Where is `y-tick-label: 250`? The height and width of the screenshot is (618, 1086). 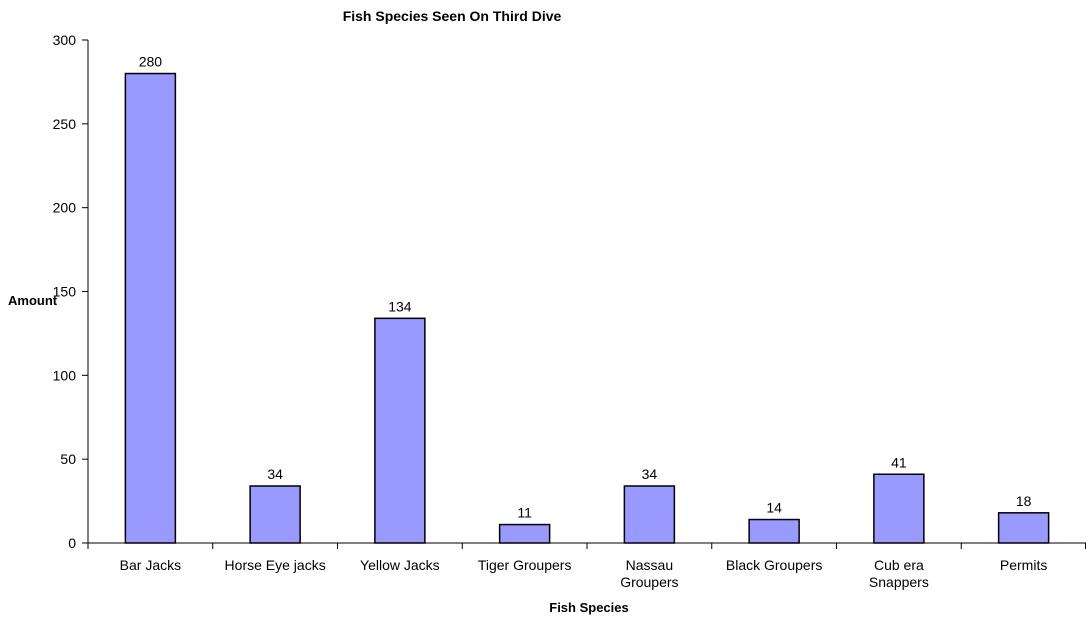 y-tick-label: 250 is located at coordinates (65, 124).